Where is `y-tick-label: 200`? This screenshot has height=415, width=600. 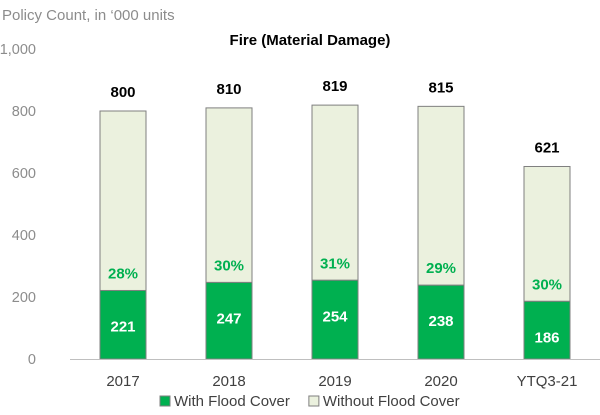 y-tick-label: 200 is located at coordinates (24, 298).